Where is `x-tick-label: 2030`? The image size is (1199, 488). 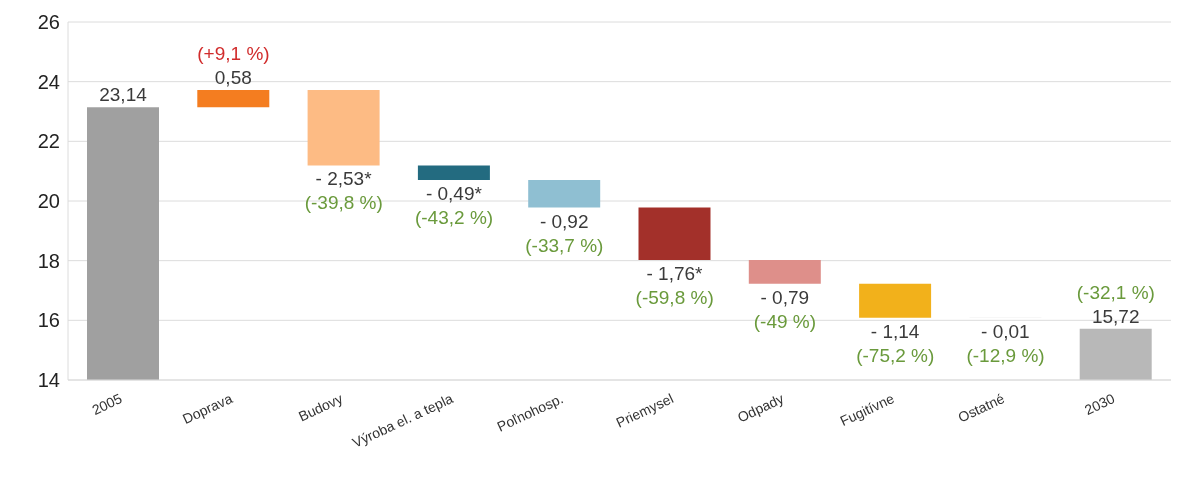
x-tick-label: 2030 is located at coordinates (1100, 404).